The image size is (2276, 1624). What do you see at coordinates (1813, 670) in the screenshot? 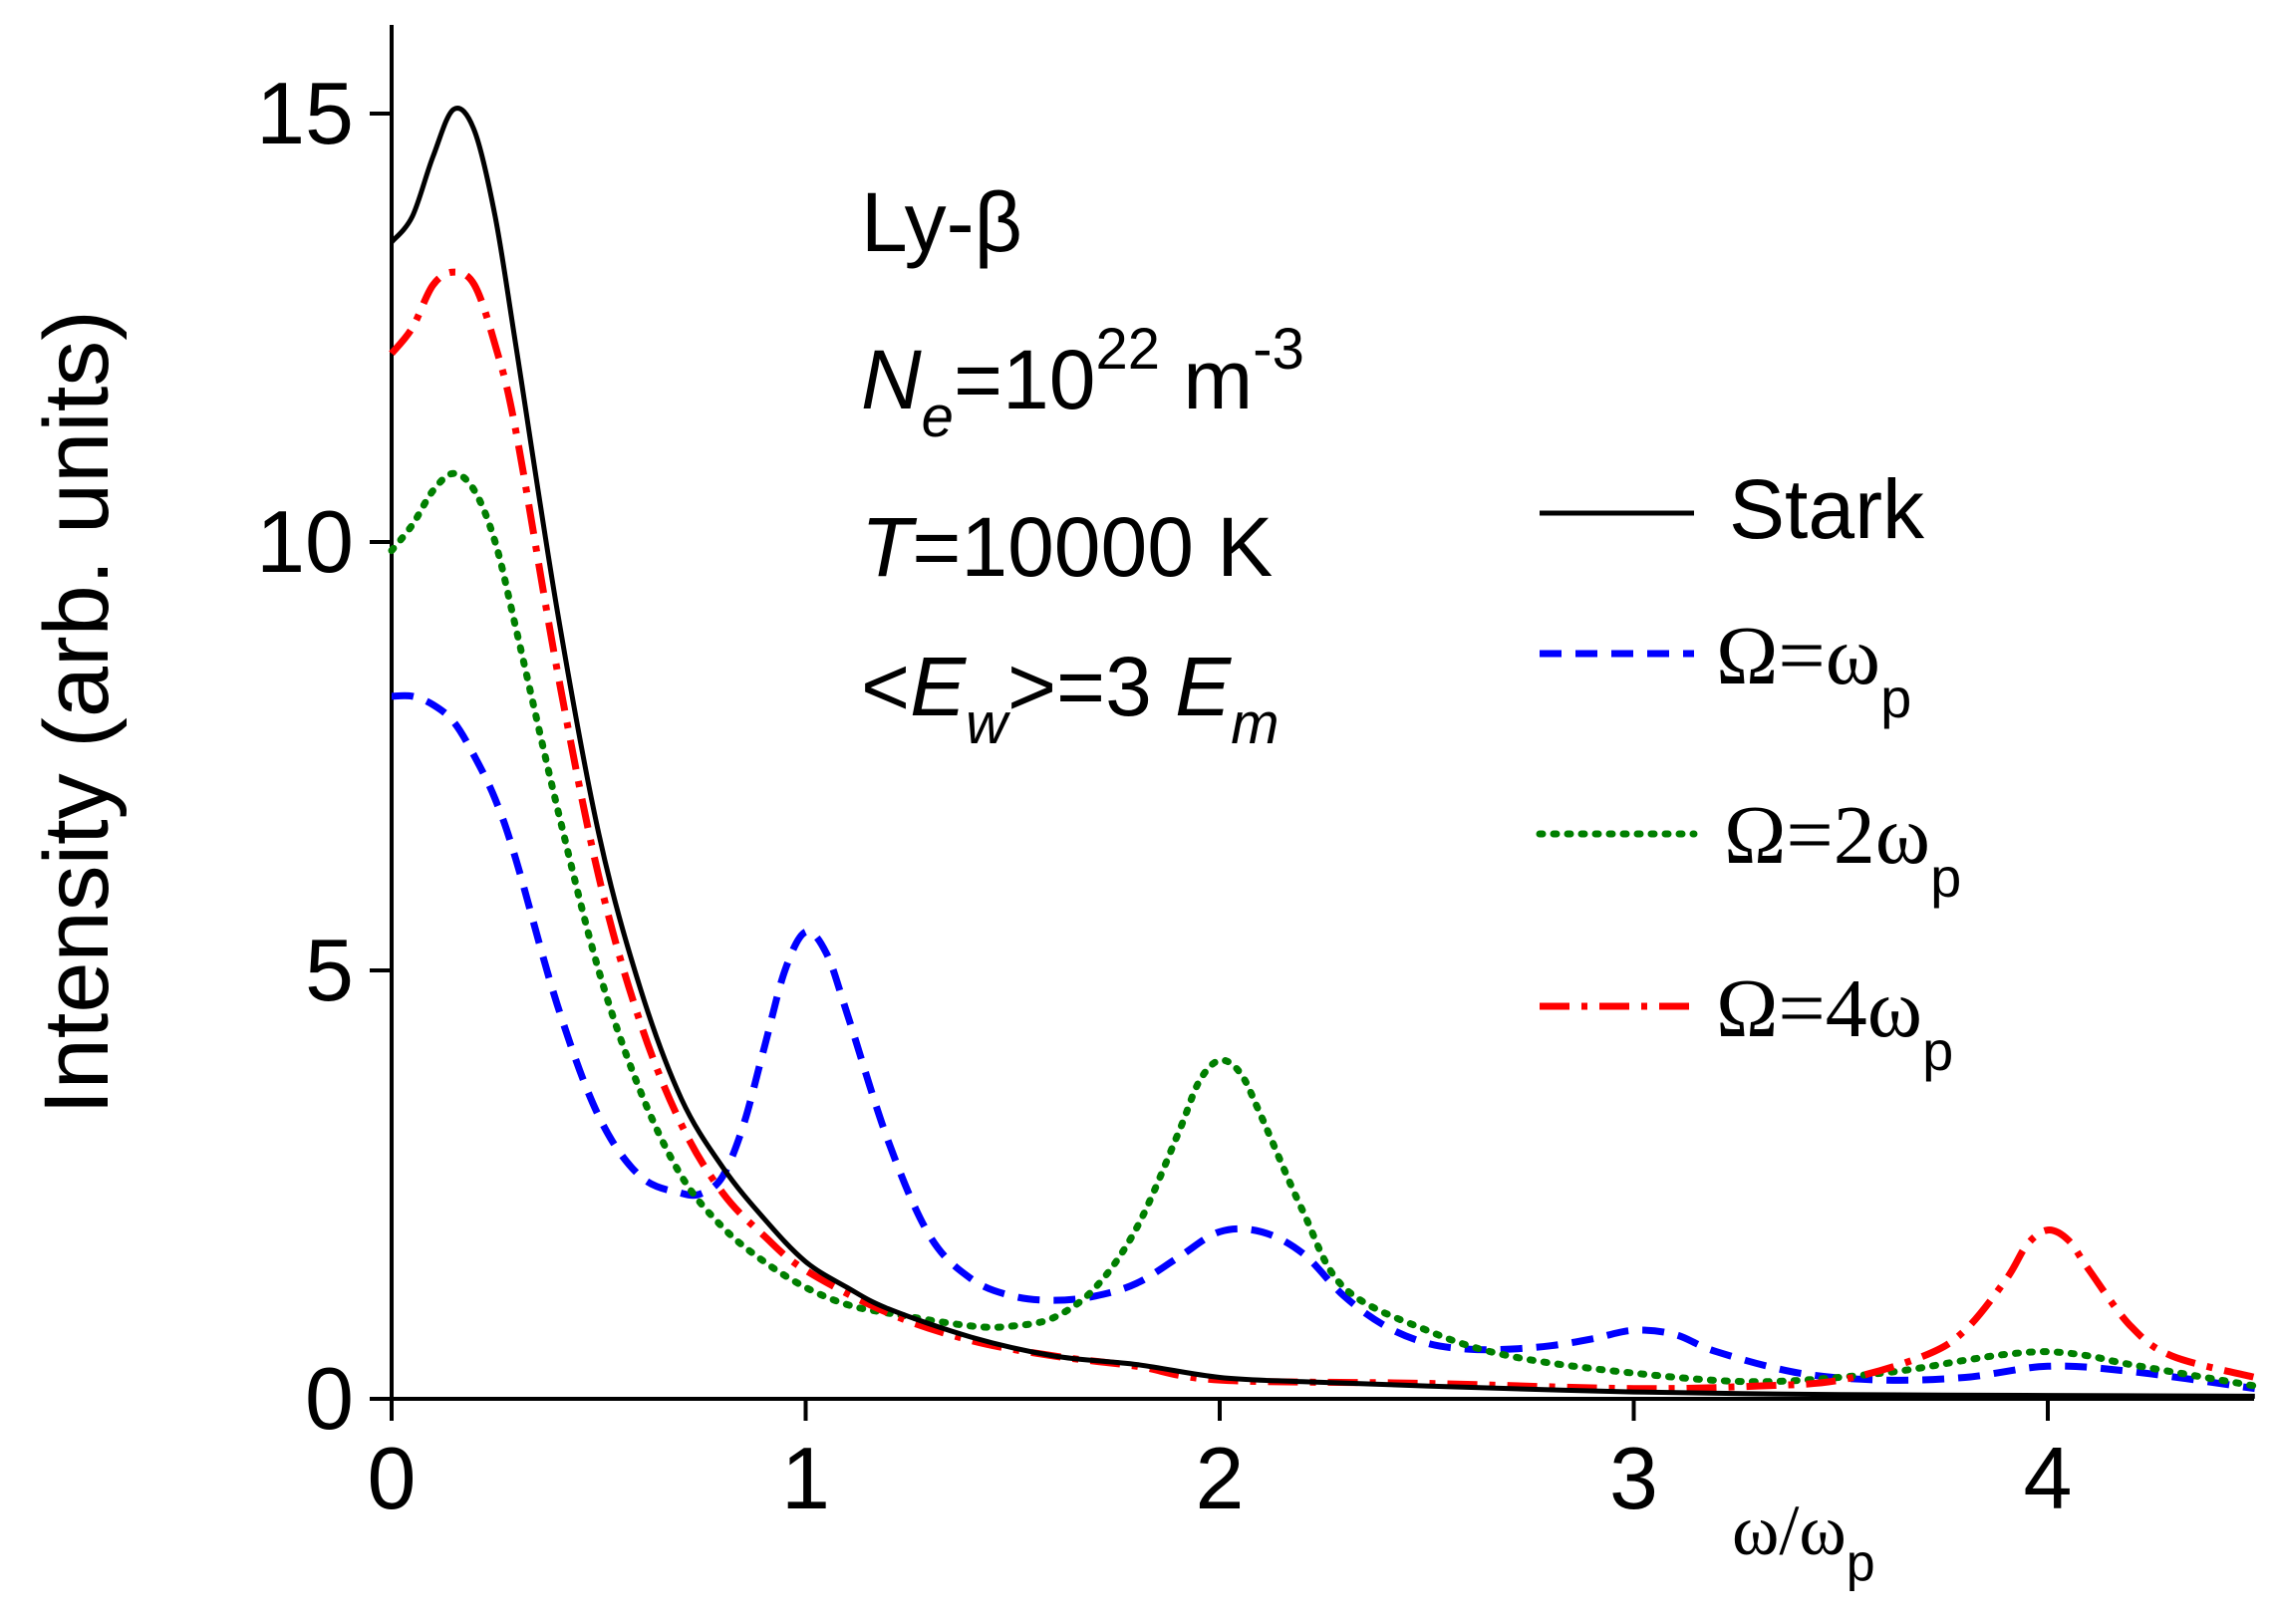
I see `legend-label-omega-1: Ω=ωp` at bounding box center [1813, 670].